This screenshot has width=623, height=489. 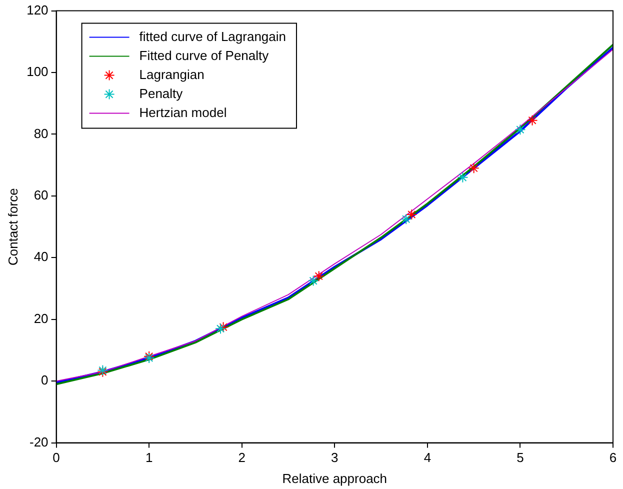 I want to click on legend-label: fitted curve of Lagrangain, so click(x=212, y=36).